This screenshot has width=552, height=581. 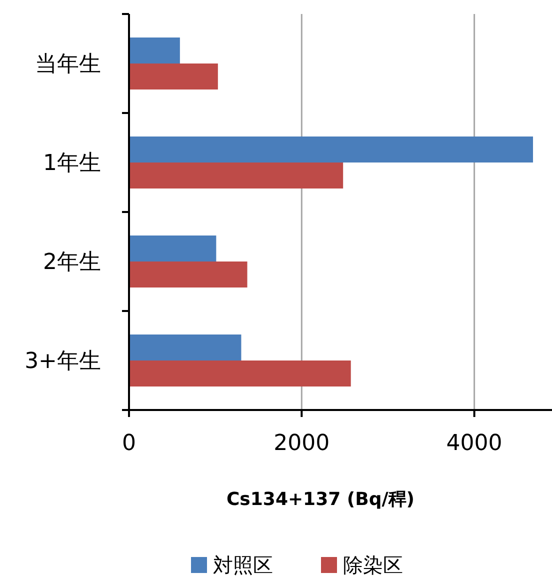 What do you see at coordinates (68, 65) in the screenshot?
I see `y-tick-label: 当年生` at bounding box center [68, 65].